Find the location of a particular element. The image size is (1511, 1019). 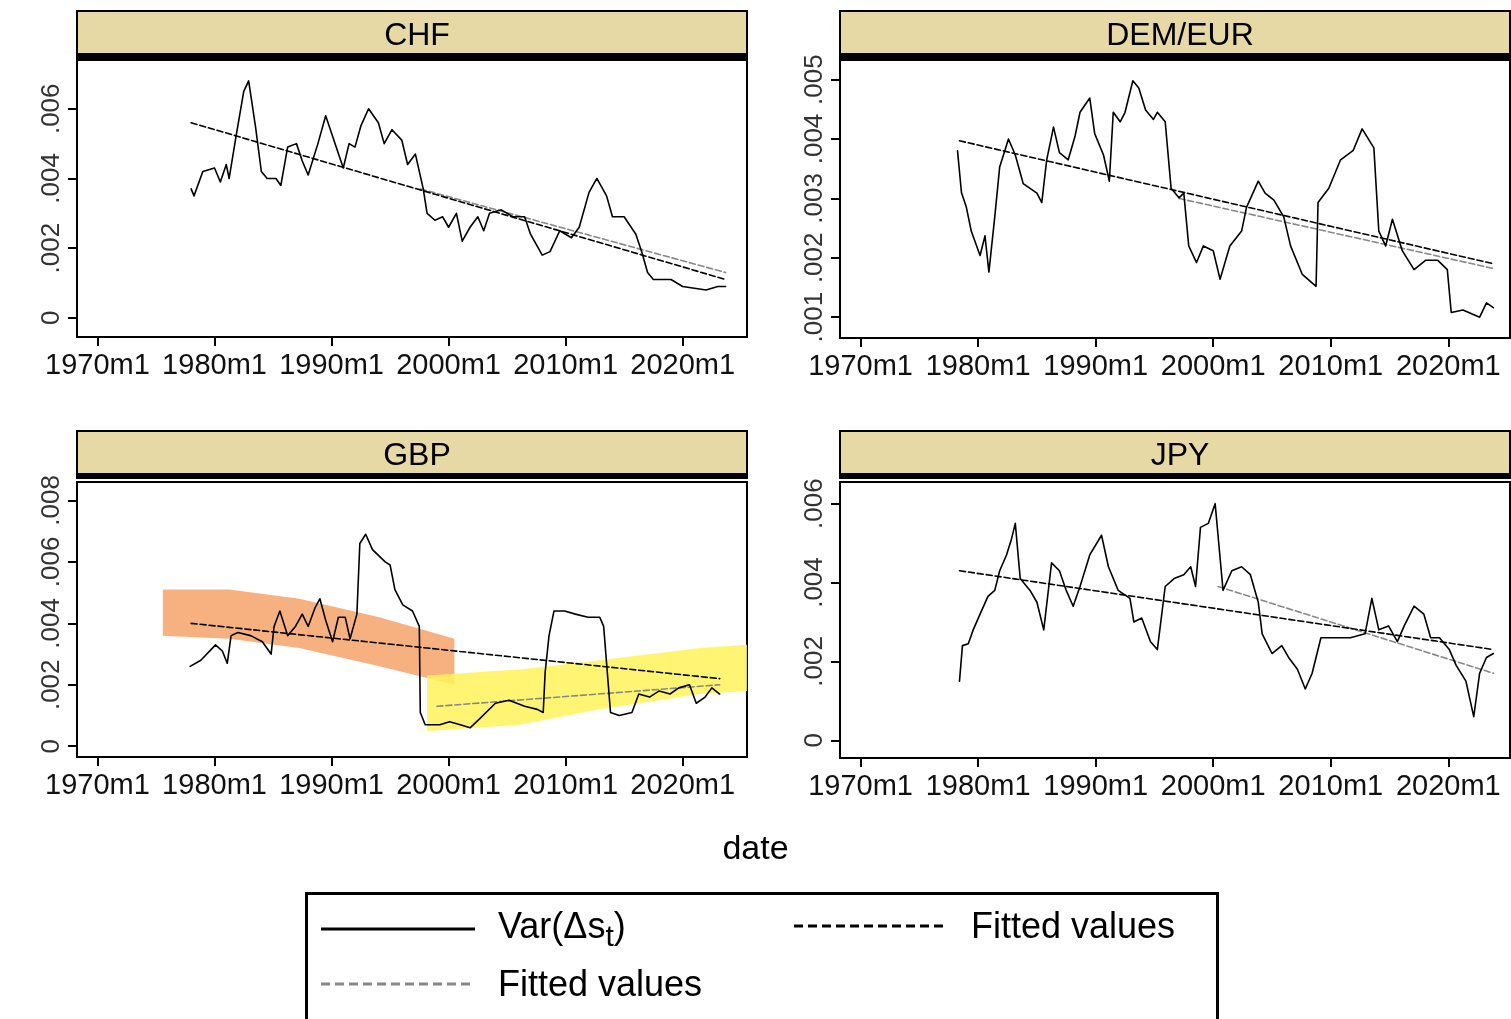

chart-title: CHF is located at coordinates (417, 34).